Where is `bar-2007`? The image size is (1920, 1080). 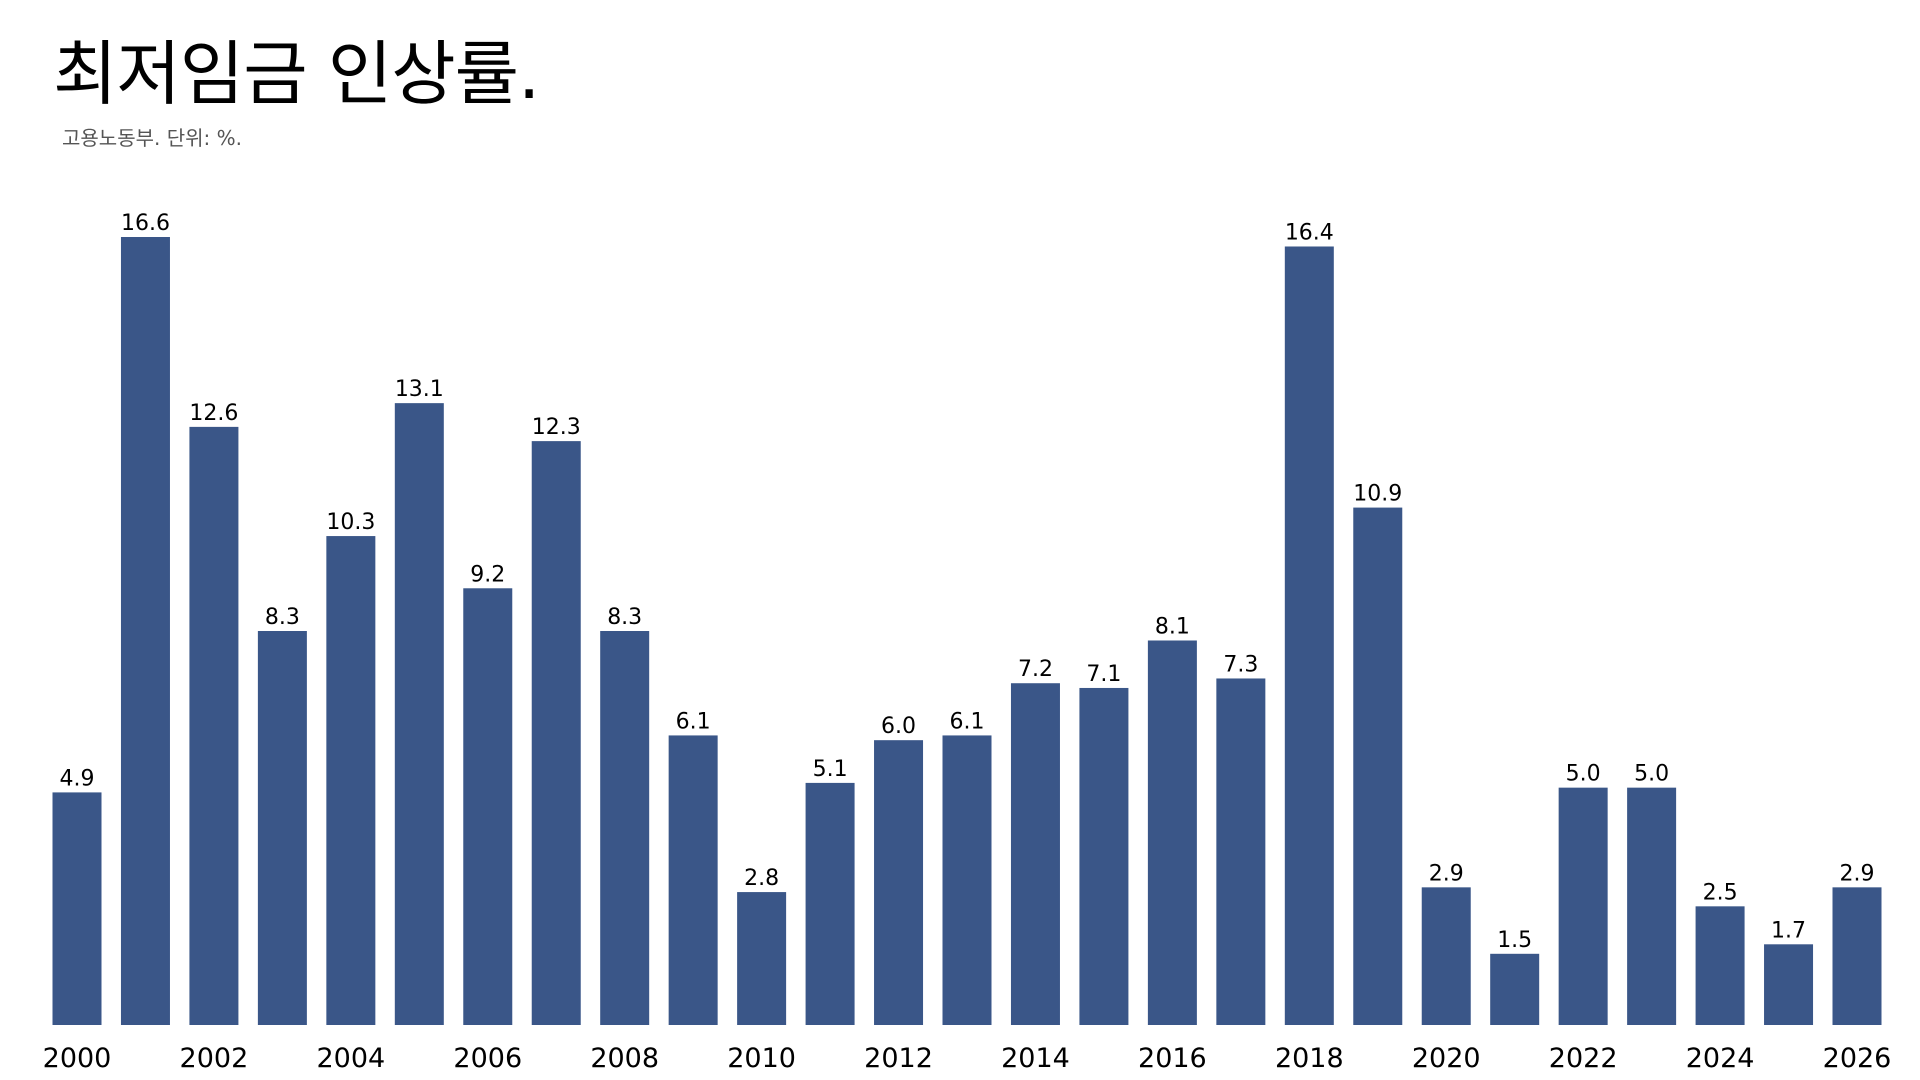
bar-2007 is located at coordinates (556, 733).